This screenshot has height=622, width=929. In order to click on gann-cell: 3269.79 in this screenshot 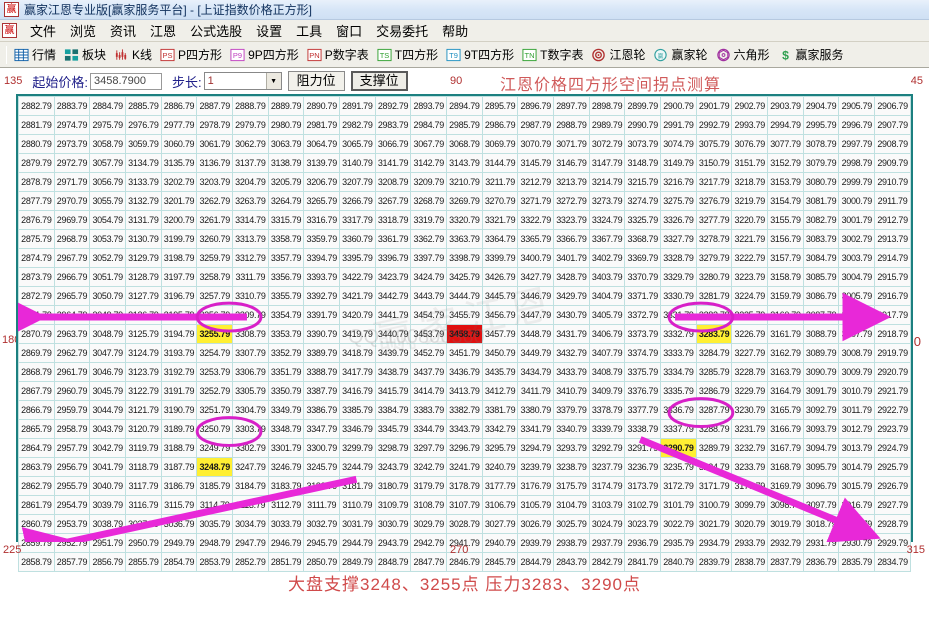, I will do `click(464, 201)`.